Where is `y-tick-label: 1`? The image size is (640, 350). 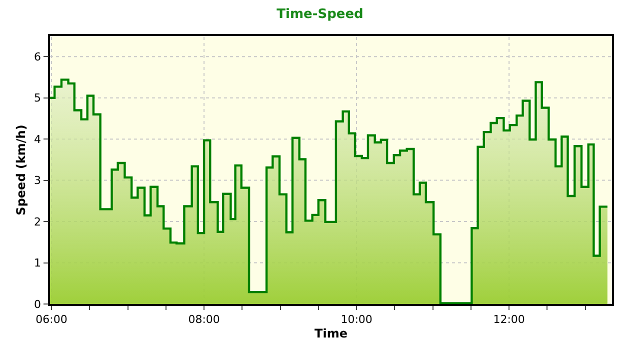
y-tick-label: 1 is located at coordinates (38, 263).